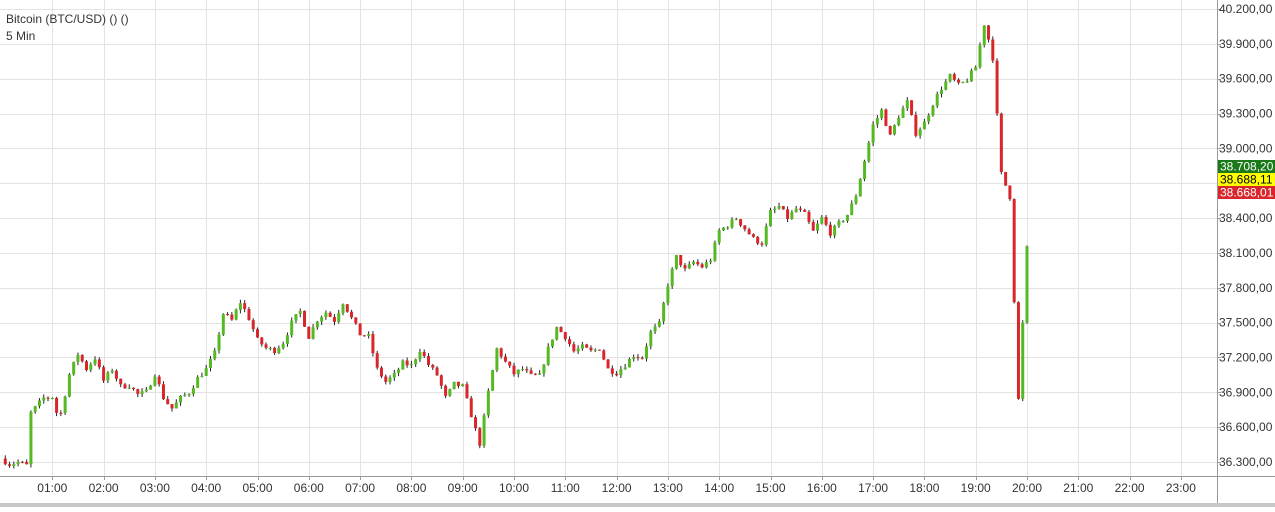 This screenshot has width=1275, height=512. I want to click on y-tick-label: 39.000,00, so click(1246, 148).